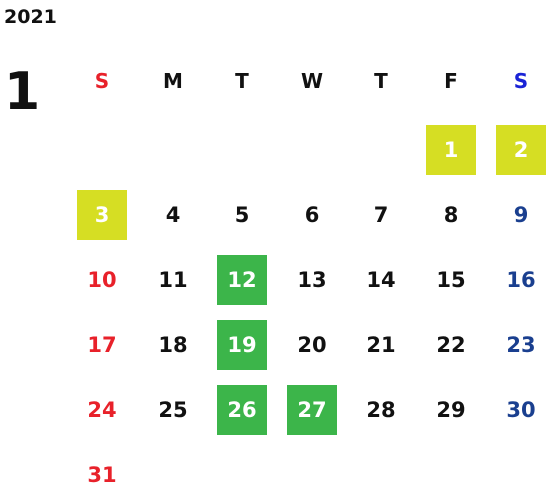 This screenshot has width=548, height=503. I want to click on day-3: 3, so click(102, 215).